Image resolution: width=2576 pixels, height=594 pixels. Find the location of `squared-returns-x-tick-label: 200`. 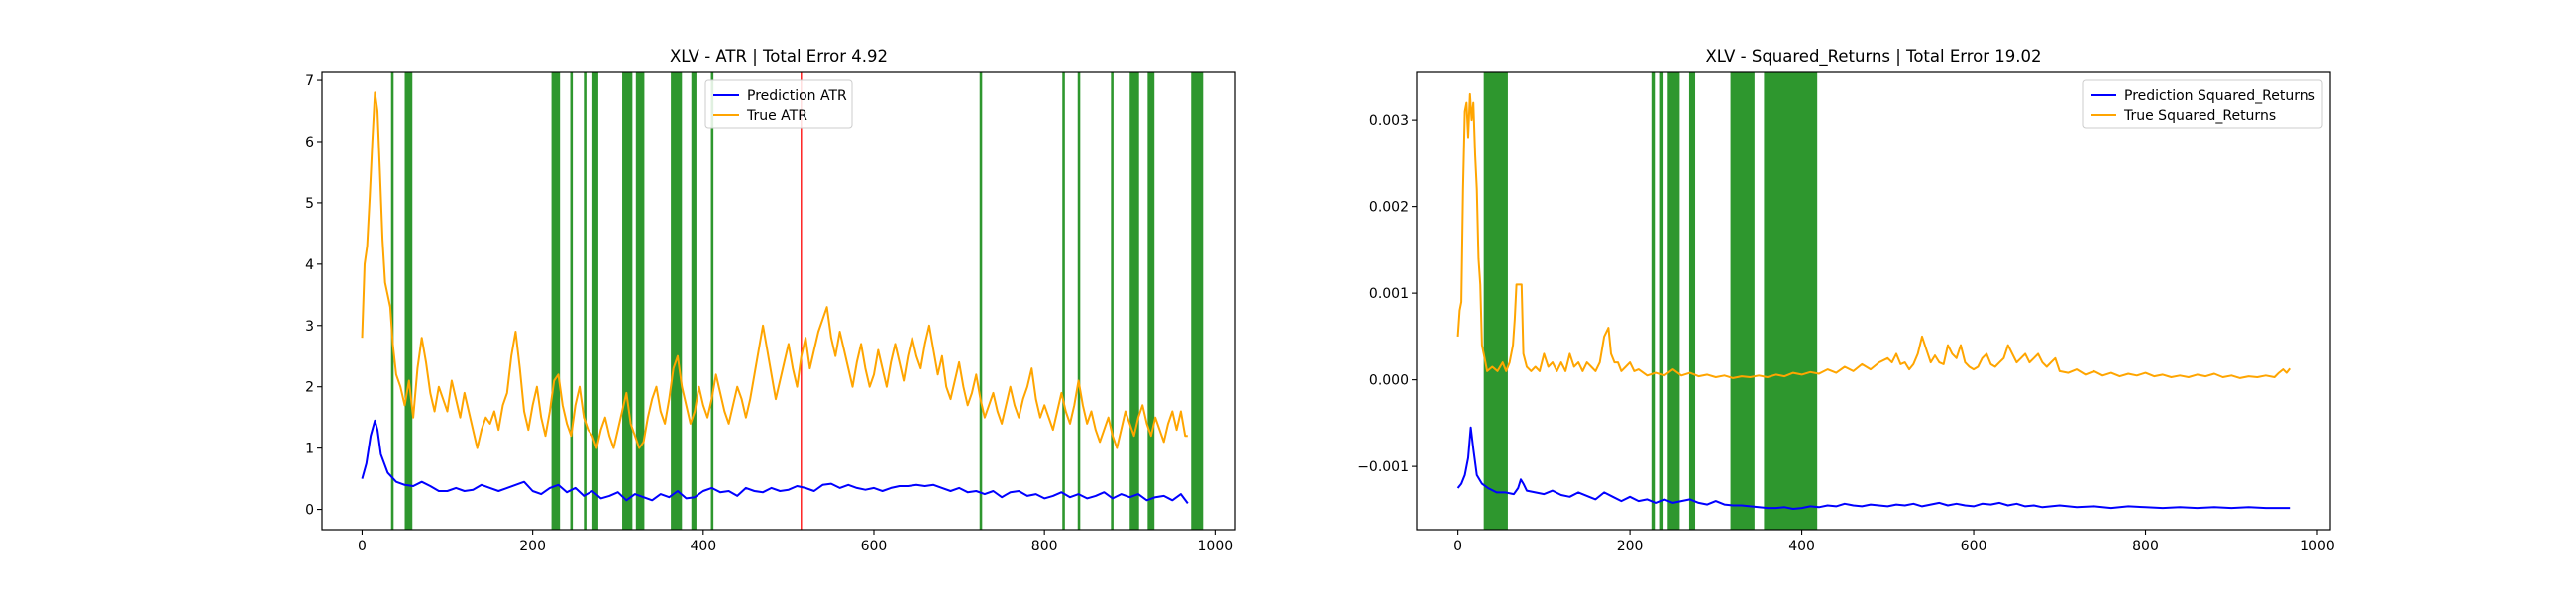

squared-returns-x-tick-label: 200 is located at coordinates (1630, 546).